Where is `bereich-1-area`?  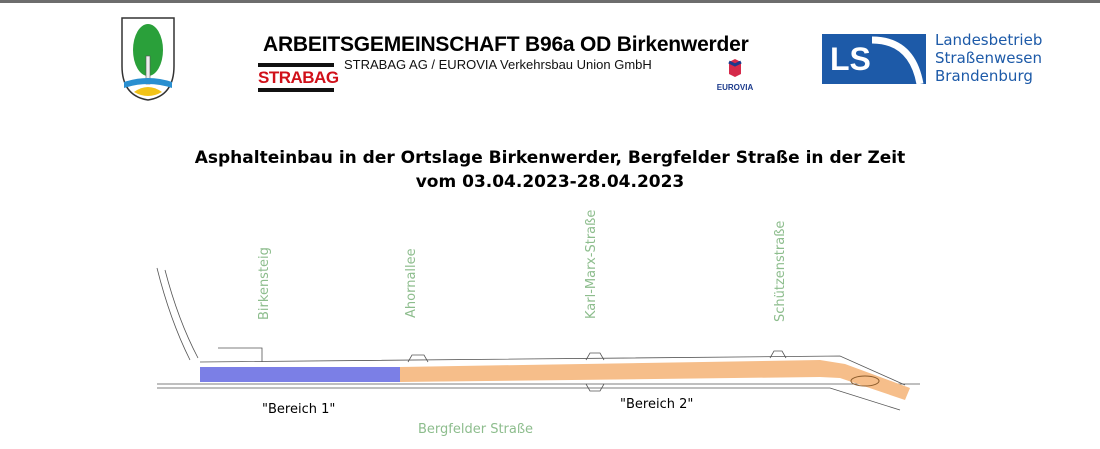
bereich-1-area is located at coordinates (300, 374).